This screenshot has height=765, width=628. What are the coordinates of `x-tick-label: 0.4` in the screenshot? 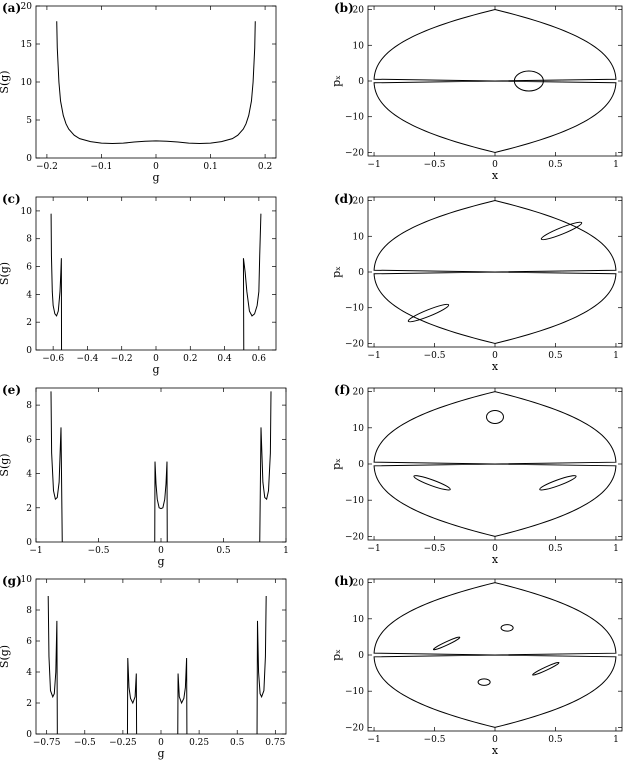 It's located at (224, 359).